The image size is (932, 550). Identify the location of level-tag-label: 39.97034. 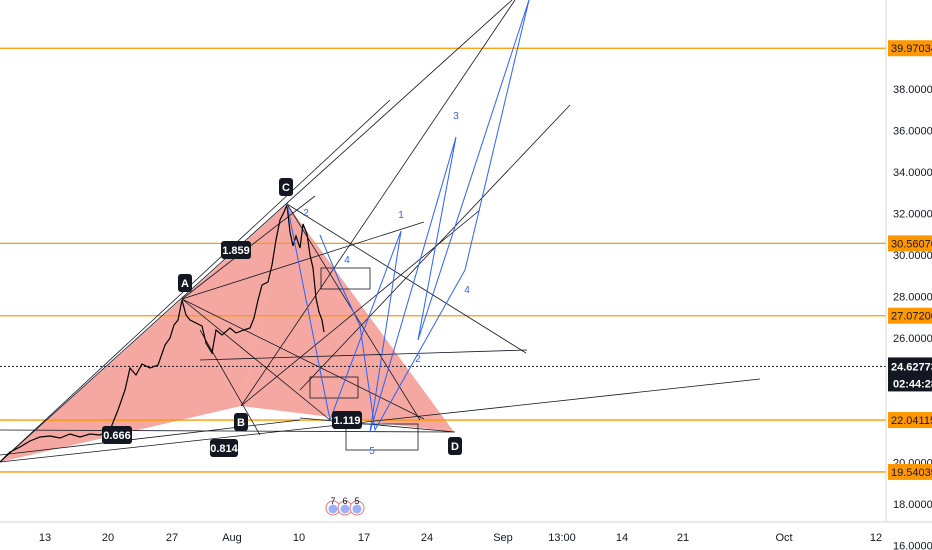
(911, 49).